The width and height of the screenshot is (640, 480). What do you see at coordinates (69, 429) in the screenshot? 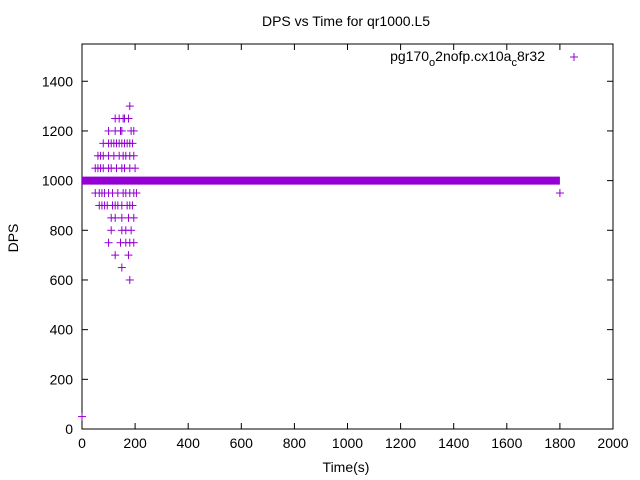
I see `y-tick-label: 0` at bounding box center [69, 429].